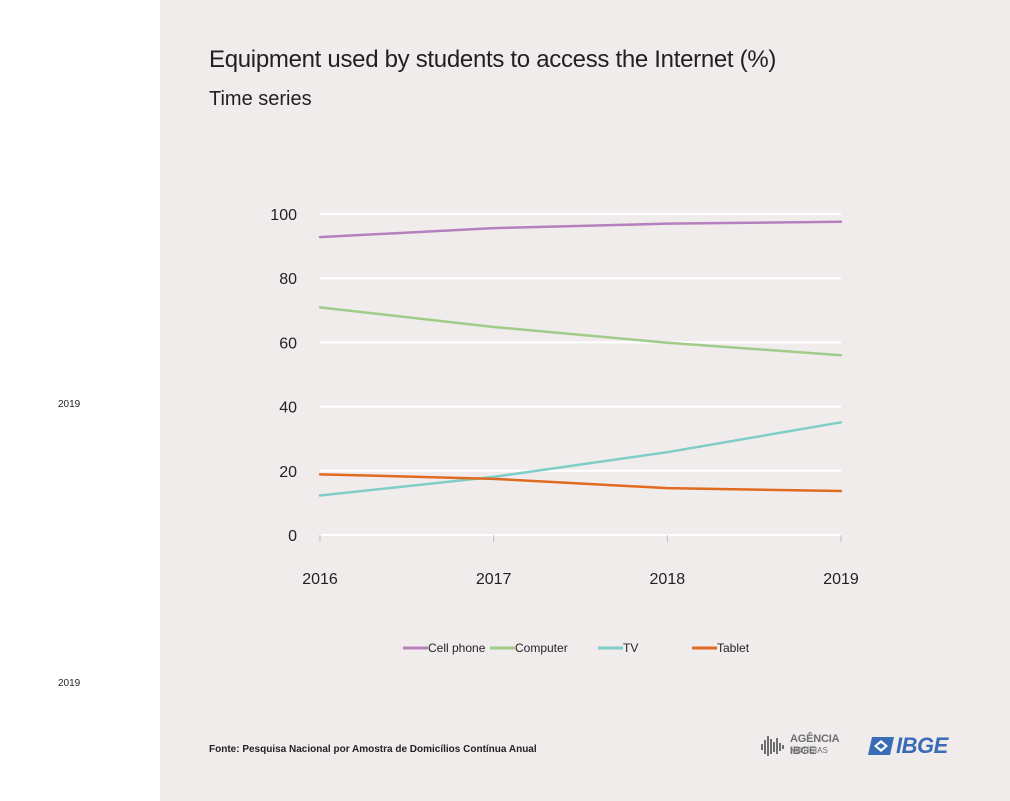 Image resolution: width=1010 pixels, height=801 pixels. I want to click on series-line-tablet, so click(580, 483).